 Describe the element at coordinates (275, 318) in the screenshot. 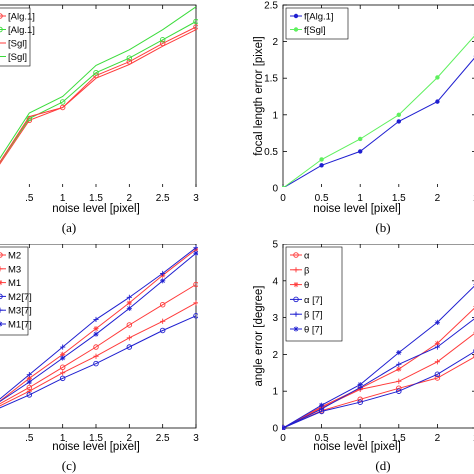

I see `y-tick-label: 3` at that location.